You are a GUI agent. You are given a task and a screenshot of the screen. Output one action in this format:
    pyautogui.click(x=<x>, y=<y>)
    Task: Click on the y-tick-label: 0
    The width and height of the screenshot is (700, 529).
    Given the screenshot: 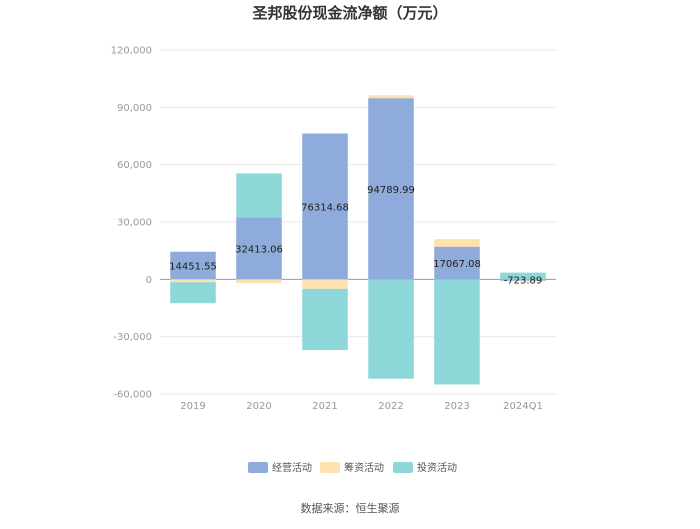 What is the action you would take?
    pyautogui.click(x=149, y=280)
    